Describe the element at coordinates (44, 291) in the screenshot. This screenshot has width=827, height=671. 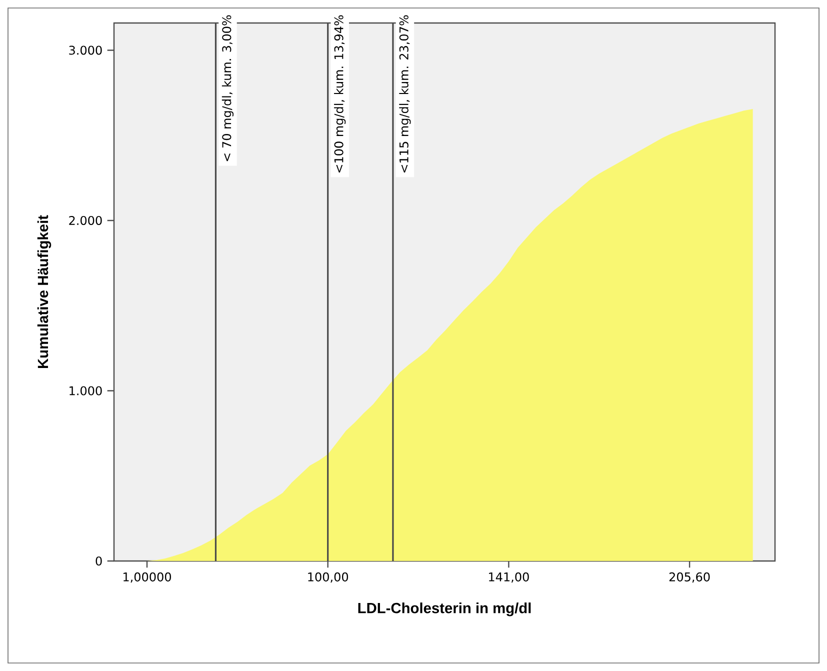
I see `y-axis-title: Kumulative Häufigkeit` at that location.